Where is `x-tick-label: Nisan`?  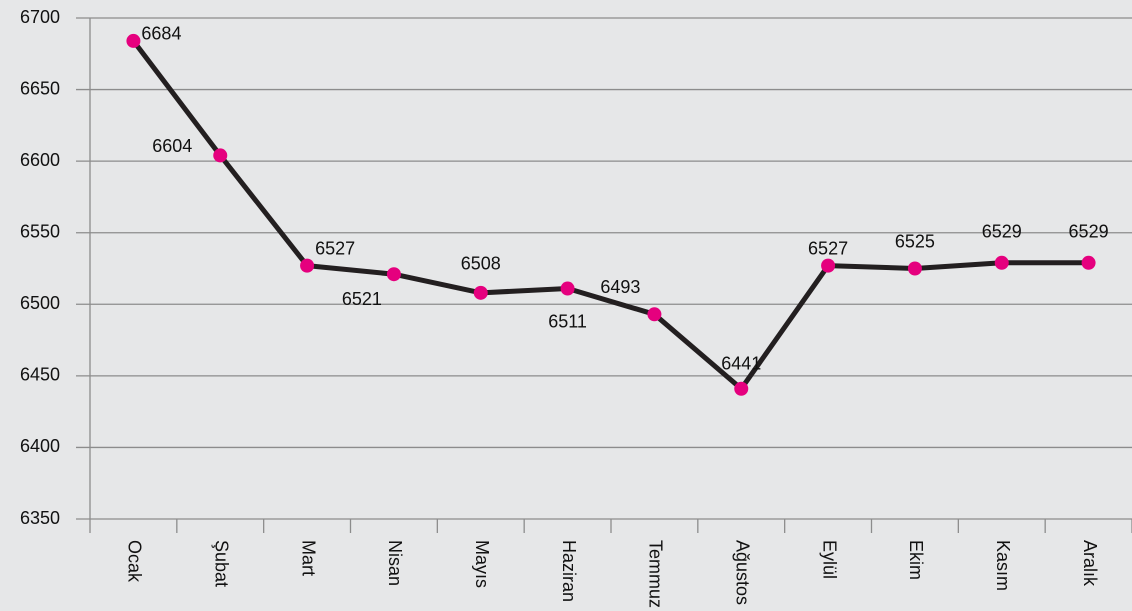 x-tick-label: Nisan is located at coordinates (395, 563).